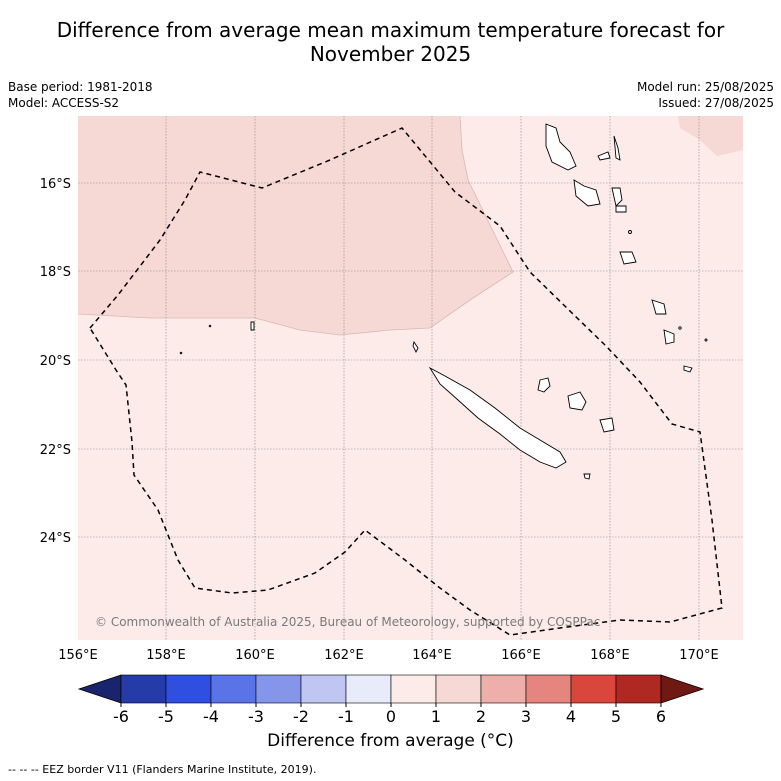 The image size is (781, 781). I want to click on issued-text: Issued: 27/08/2025, so click(716, 103).